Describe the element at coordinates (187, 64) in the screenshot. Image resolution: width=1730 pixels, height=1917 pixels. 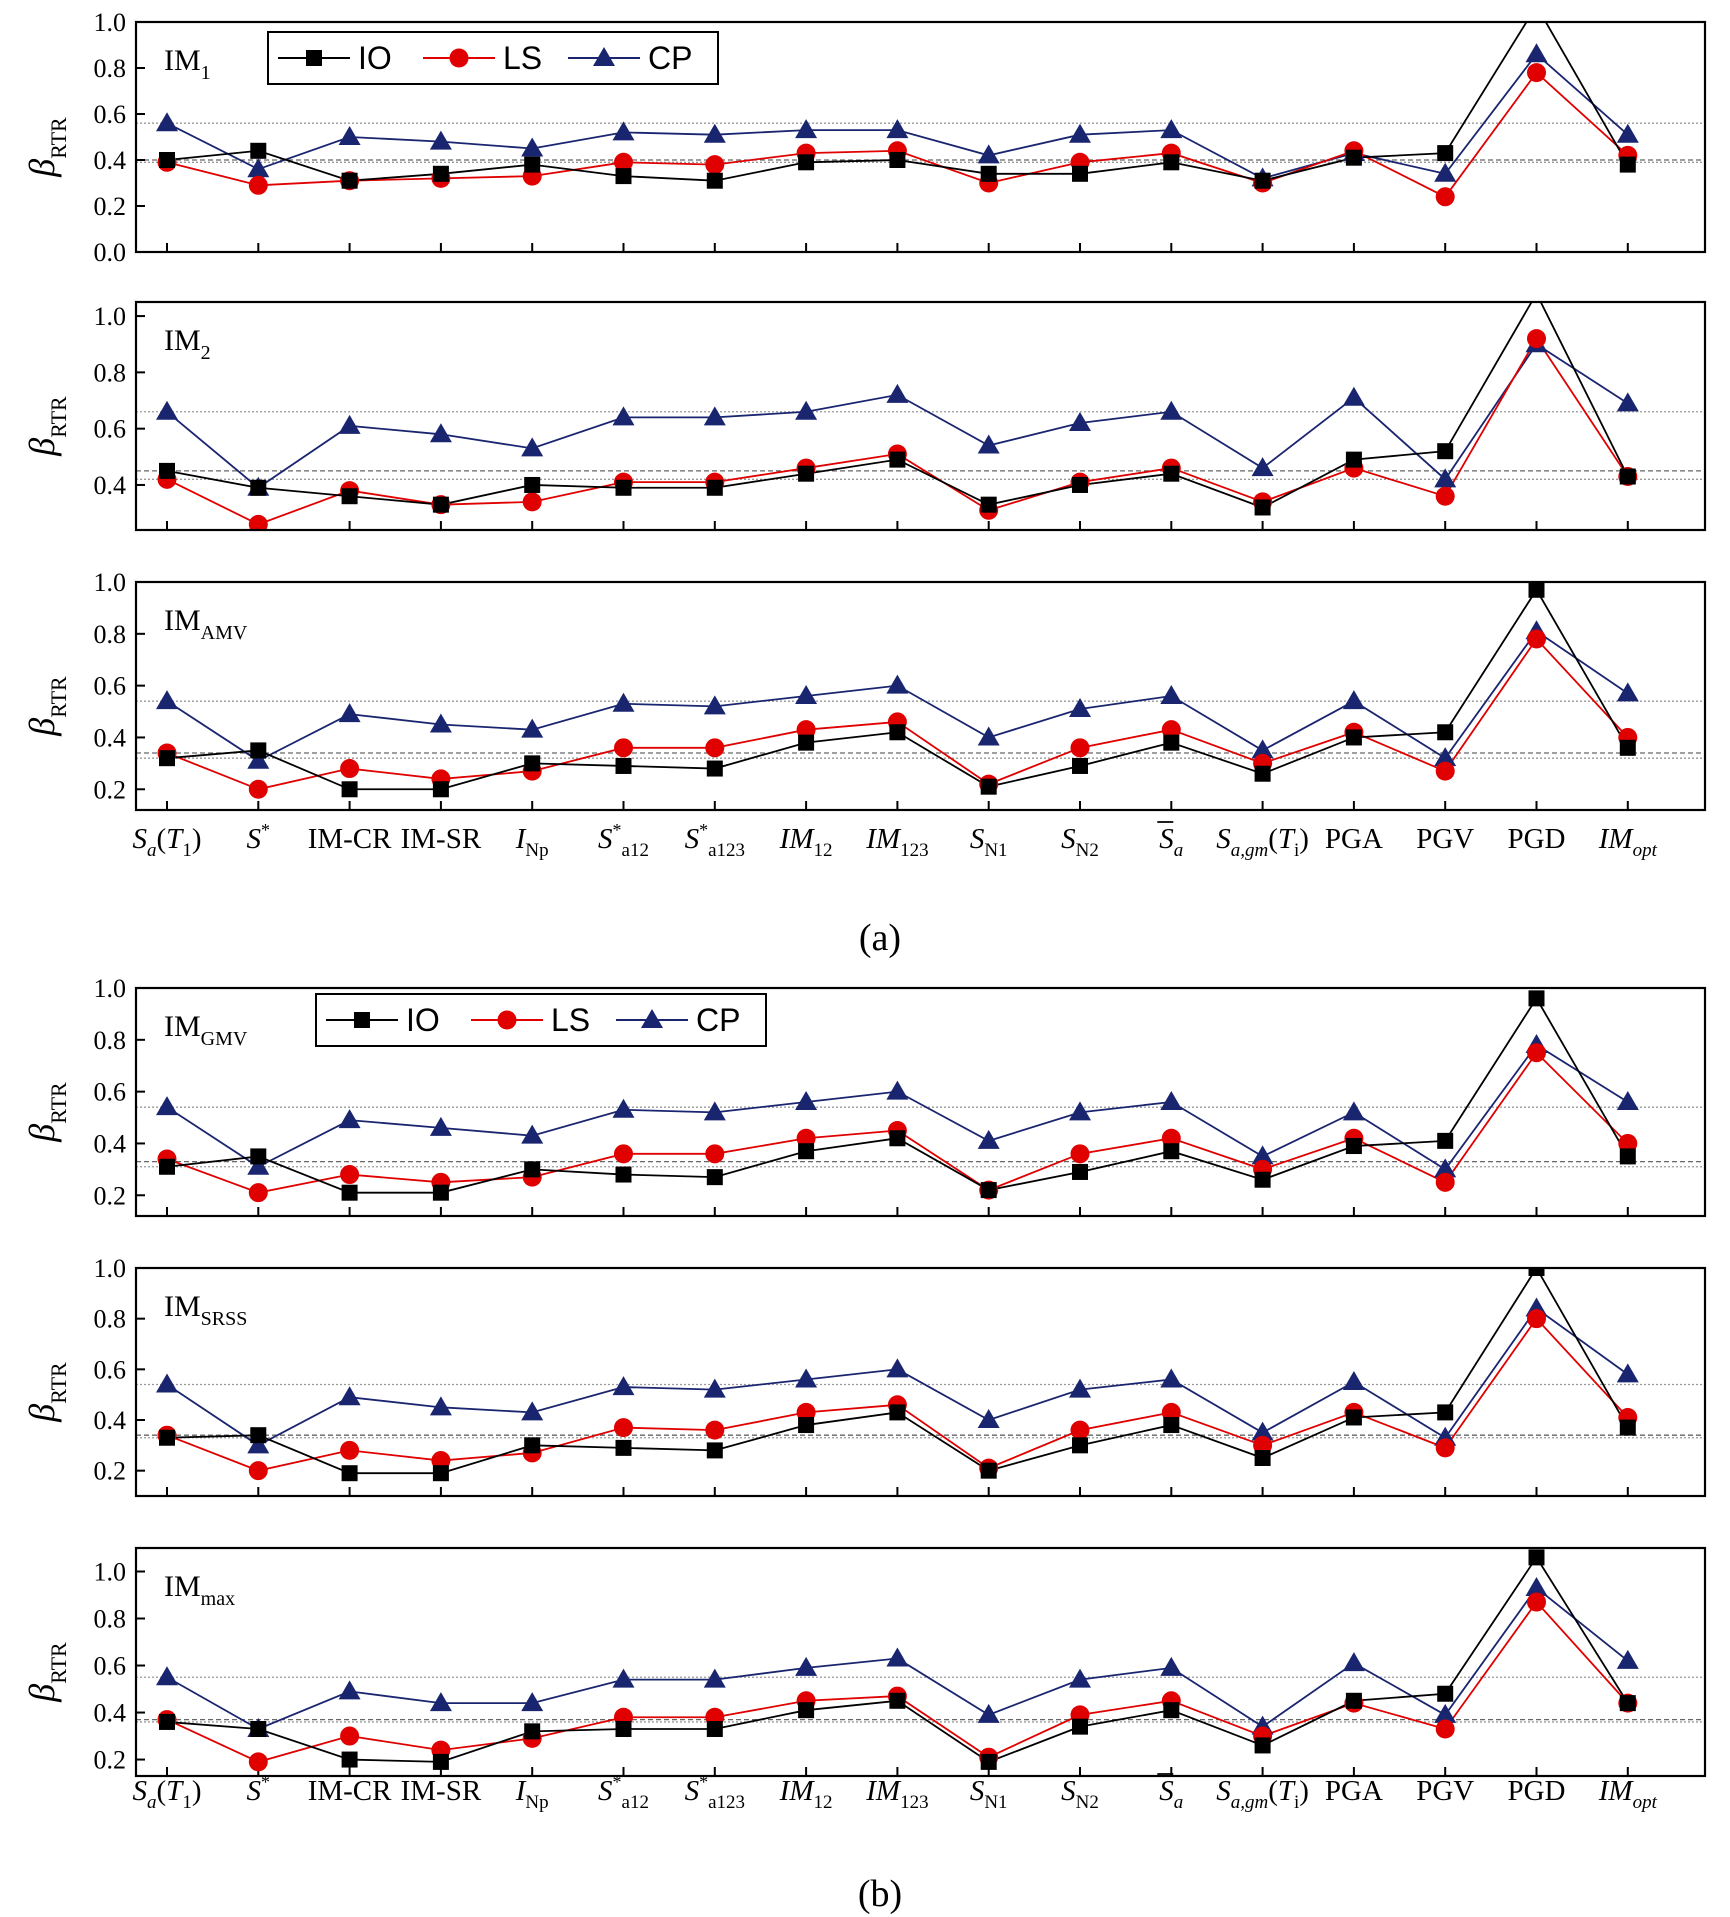
I see `panel-title: IM1` at that location.